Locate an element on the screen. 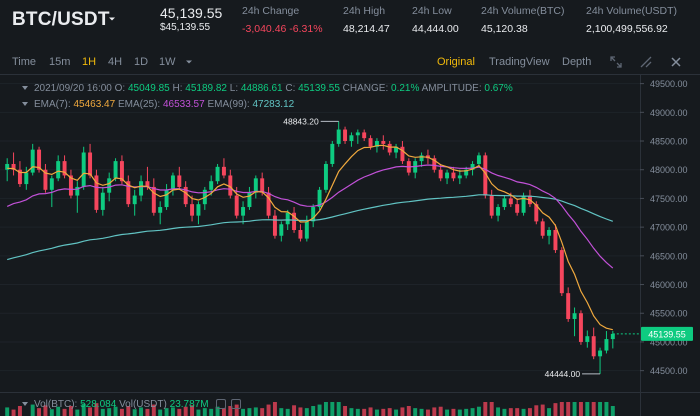  y-tick-label: 46500.00 is located at coordinates (669, 256).